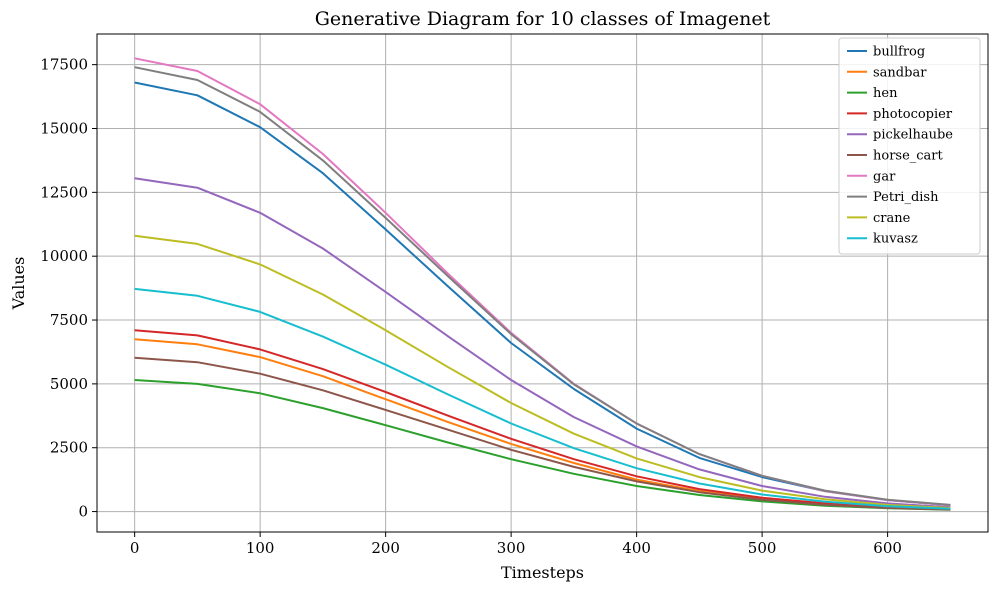 The width and height of the screenshot is (996, 590). What do you see at coordinates (762, 548) in the screenshot?
I see `x-tick-label: 500` at bounding box center [762, 548].